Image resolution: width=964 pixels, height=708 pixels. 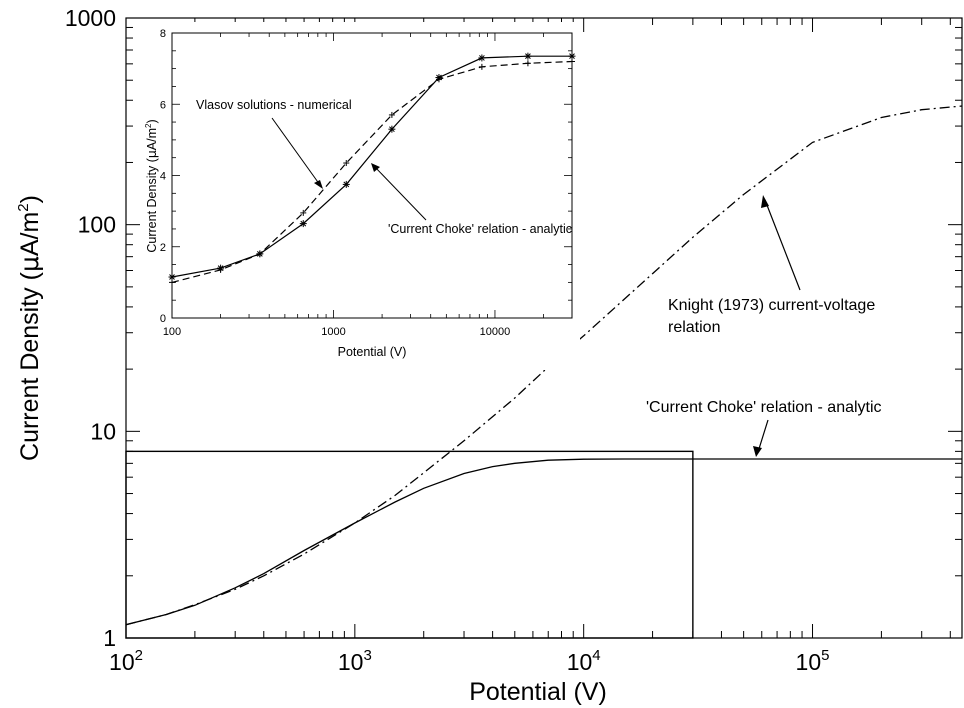 I want to click on main-x-tick-labels: 10² 10³ 10⁴ 10⁵, so click(x=469, y=661).